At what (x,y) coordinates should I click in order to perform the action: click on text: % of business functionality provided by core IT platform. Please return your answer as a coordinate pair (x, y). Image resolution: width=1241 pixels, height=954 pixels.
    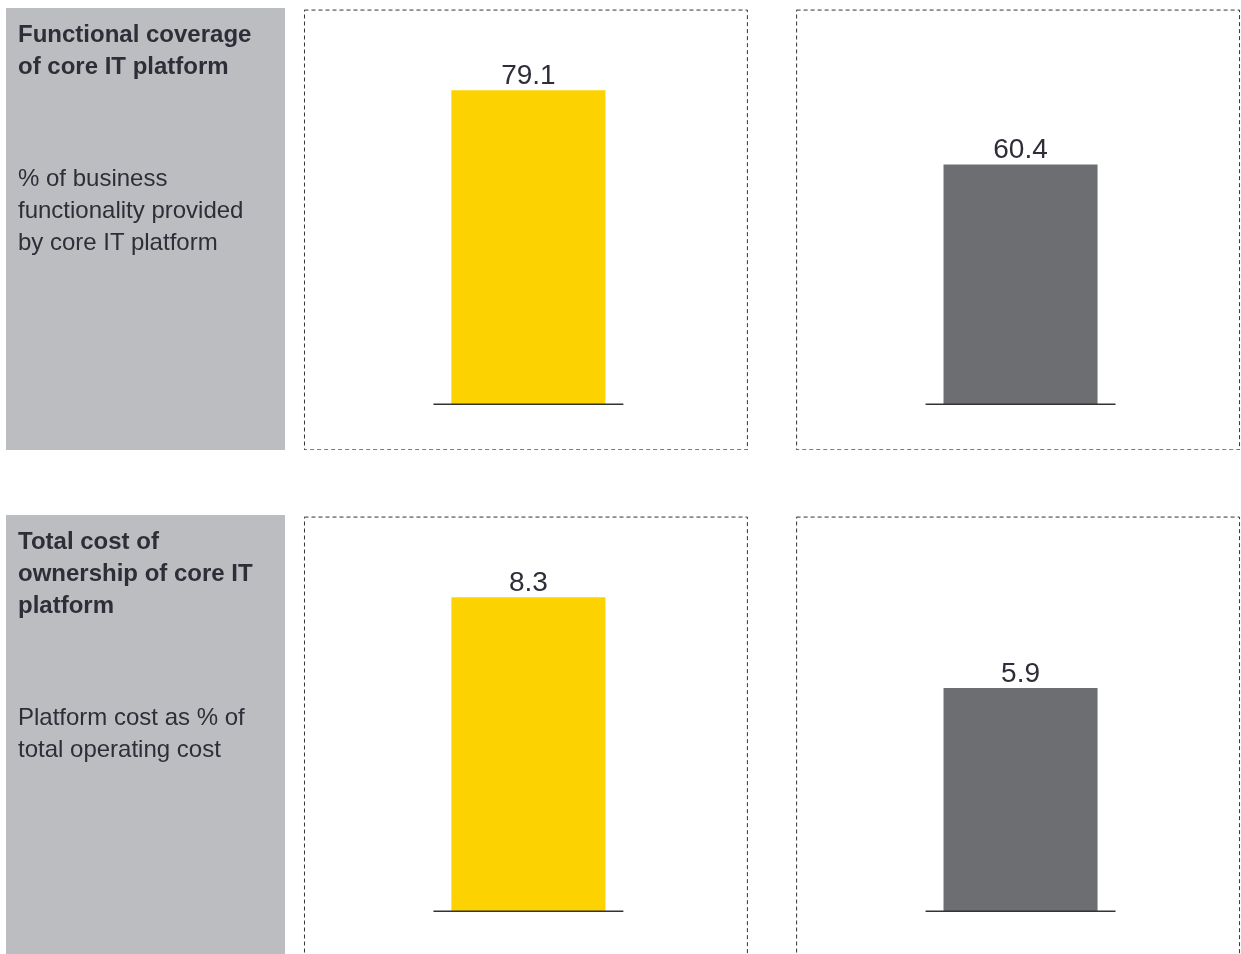
    Looking at the image, I should click on (131, 210).